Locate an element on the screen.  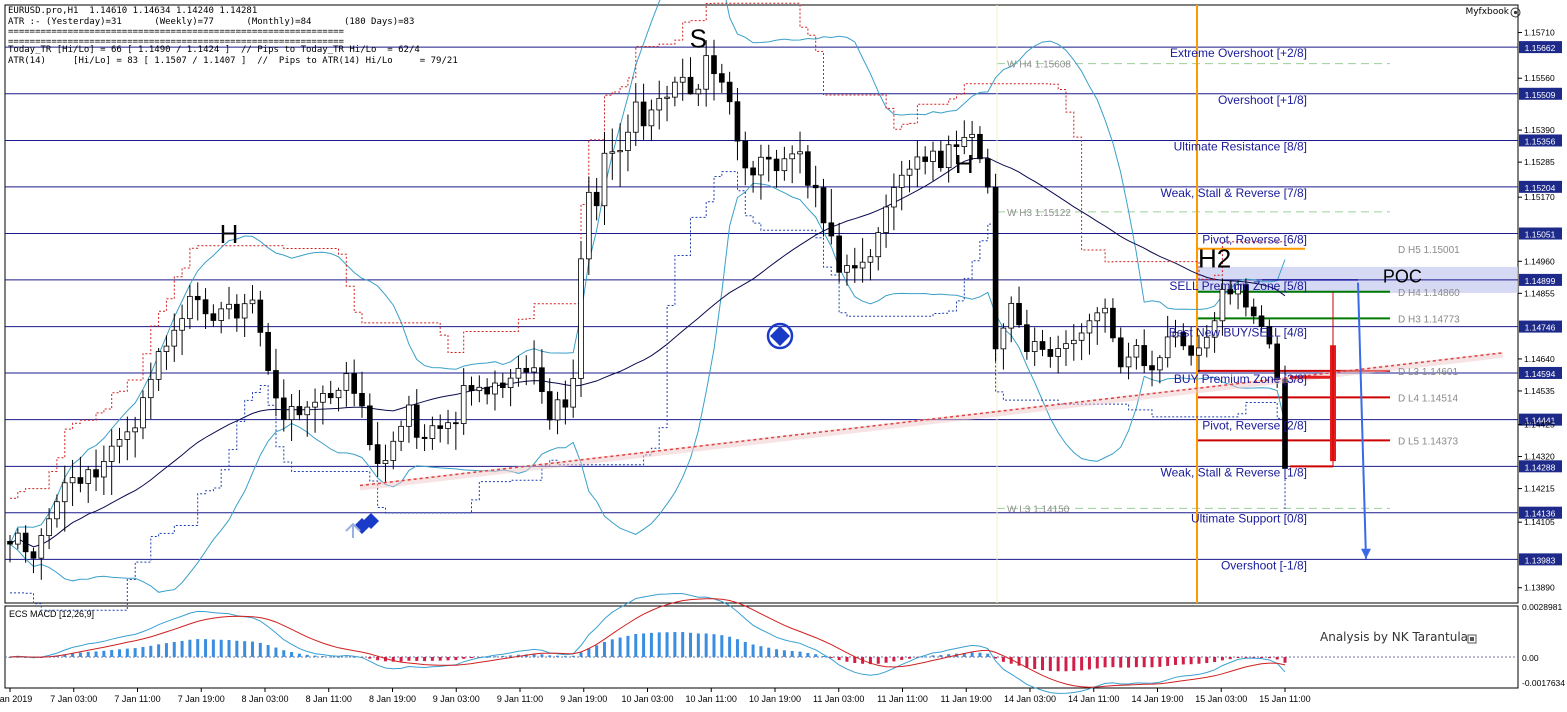
price-axis-tick-label: 1.13890 is located at coordinates (1539, 588).